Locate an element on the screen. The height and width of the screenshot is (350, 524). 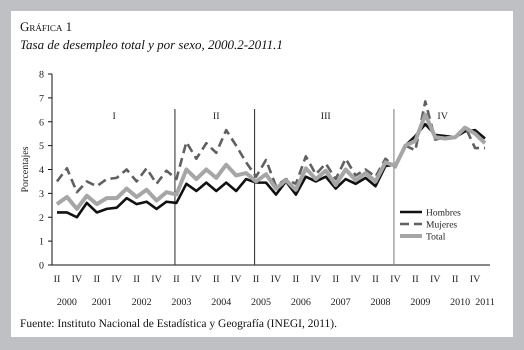
text: 2001 is located at coordinates (102, 302).